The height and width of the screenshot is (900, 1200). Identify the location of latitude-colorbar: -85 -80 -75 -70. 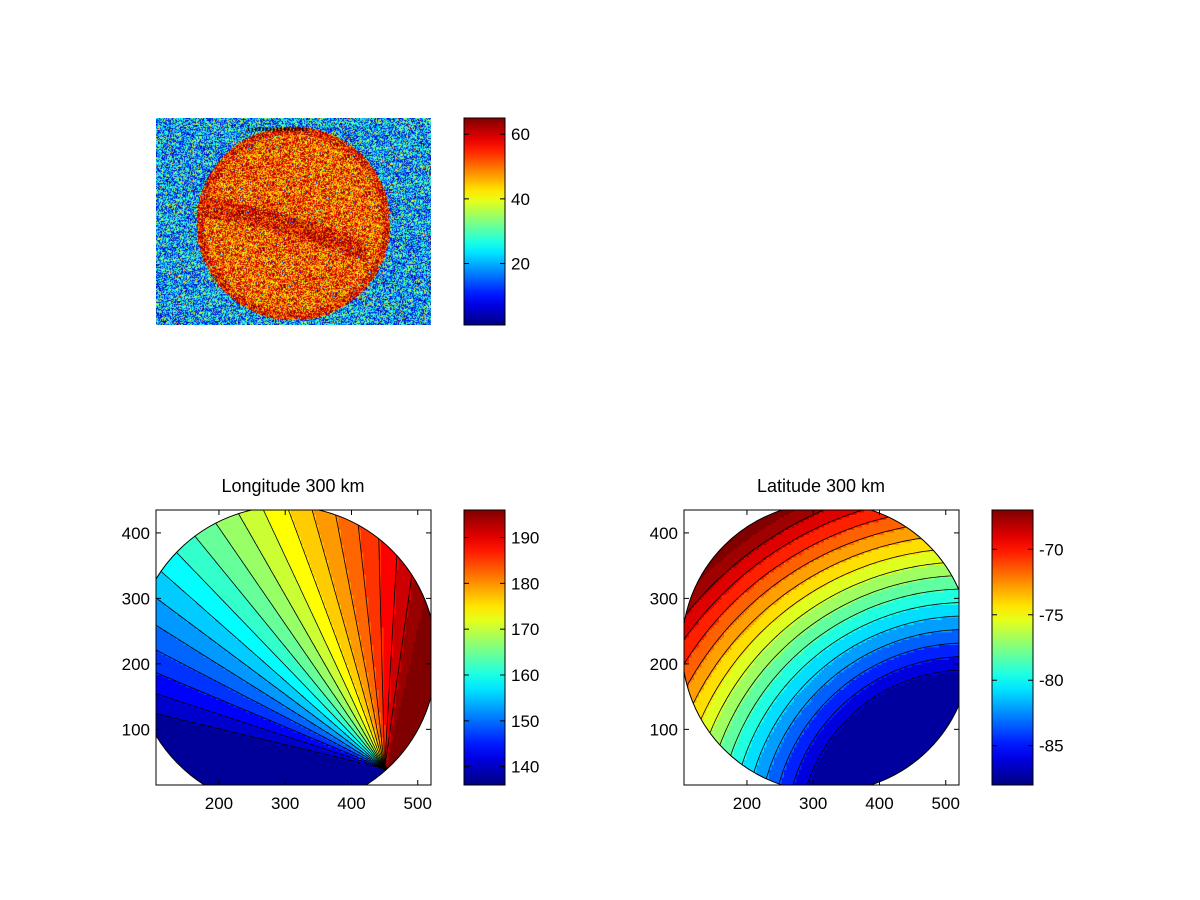
(1027, 647).